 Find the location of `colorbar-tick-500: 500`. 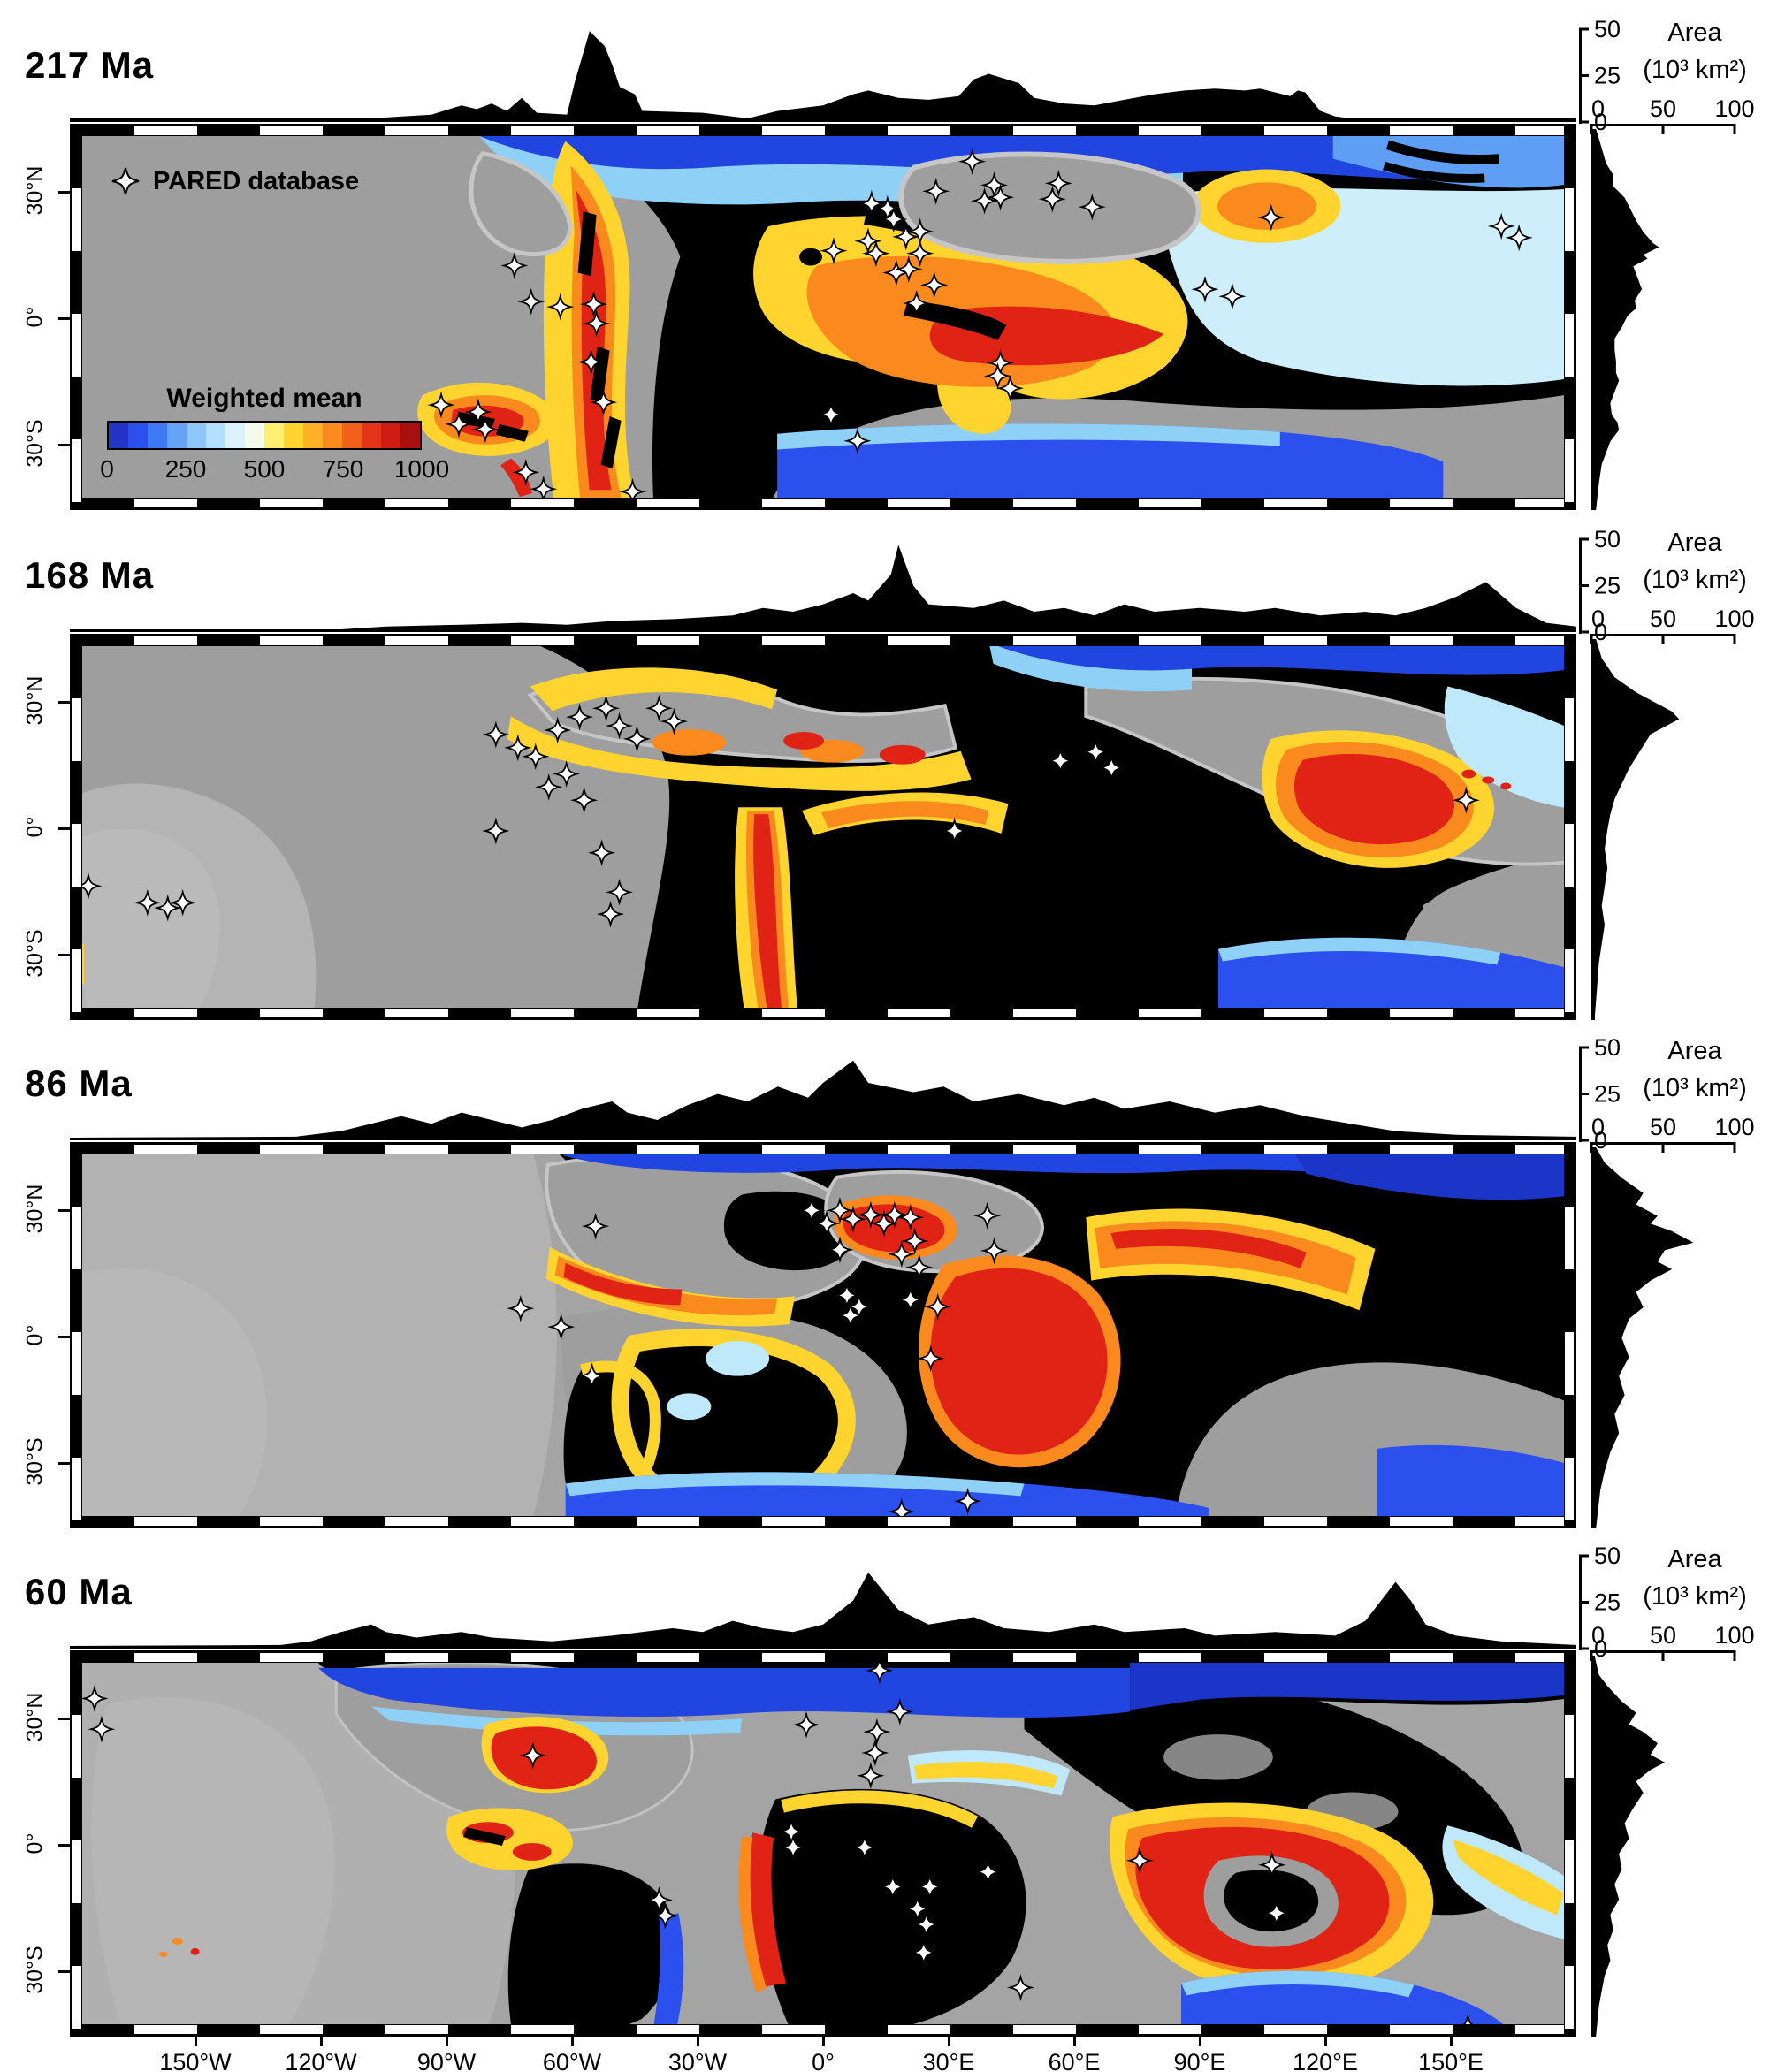

colorbar-tick-500: 500 is located at coordinates (264, 469).